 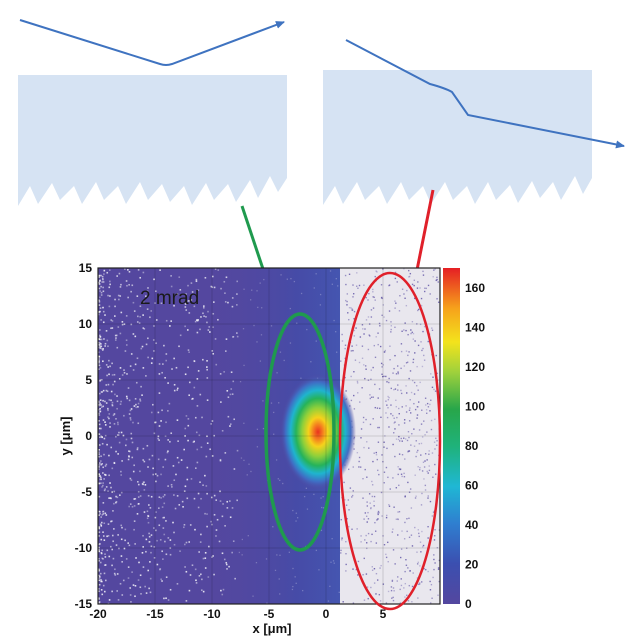 I want to click on amorphous-region, so click(x=390, y=436).